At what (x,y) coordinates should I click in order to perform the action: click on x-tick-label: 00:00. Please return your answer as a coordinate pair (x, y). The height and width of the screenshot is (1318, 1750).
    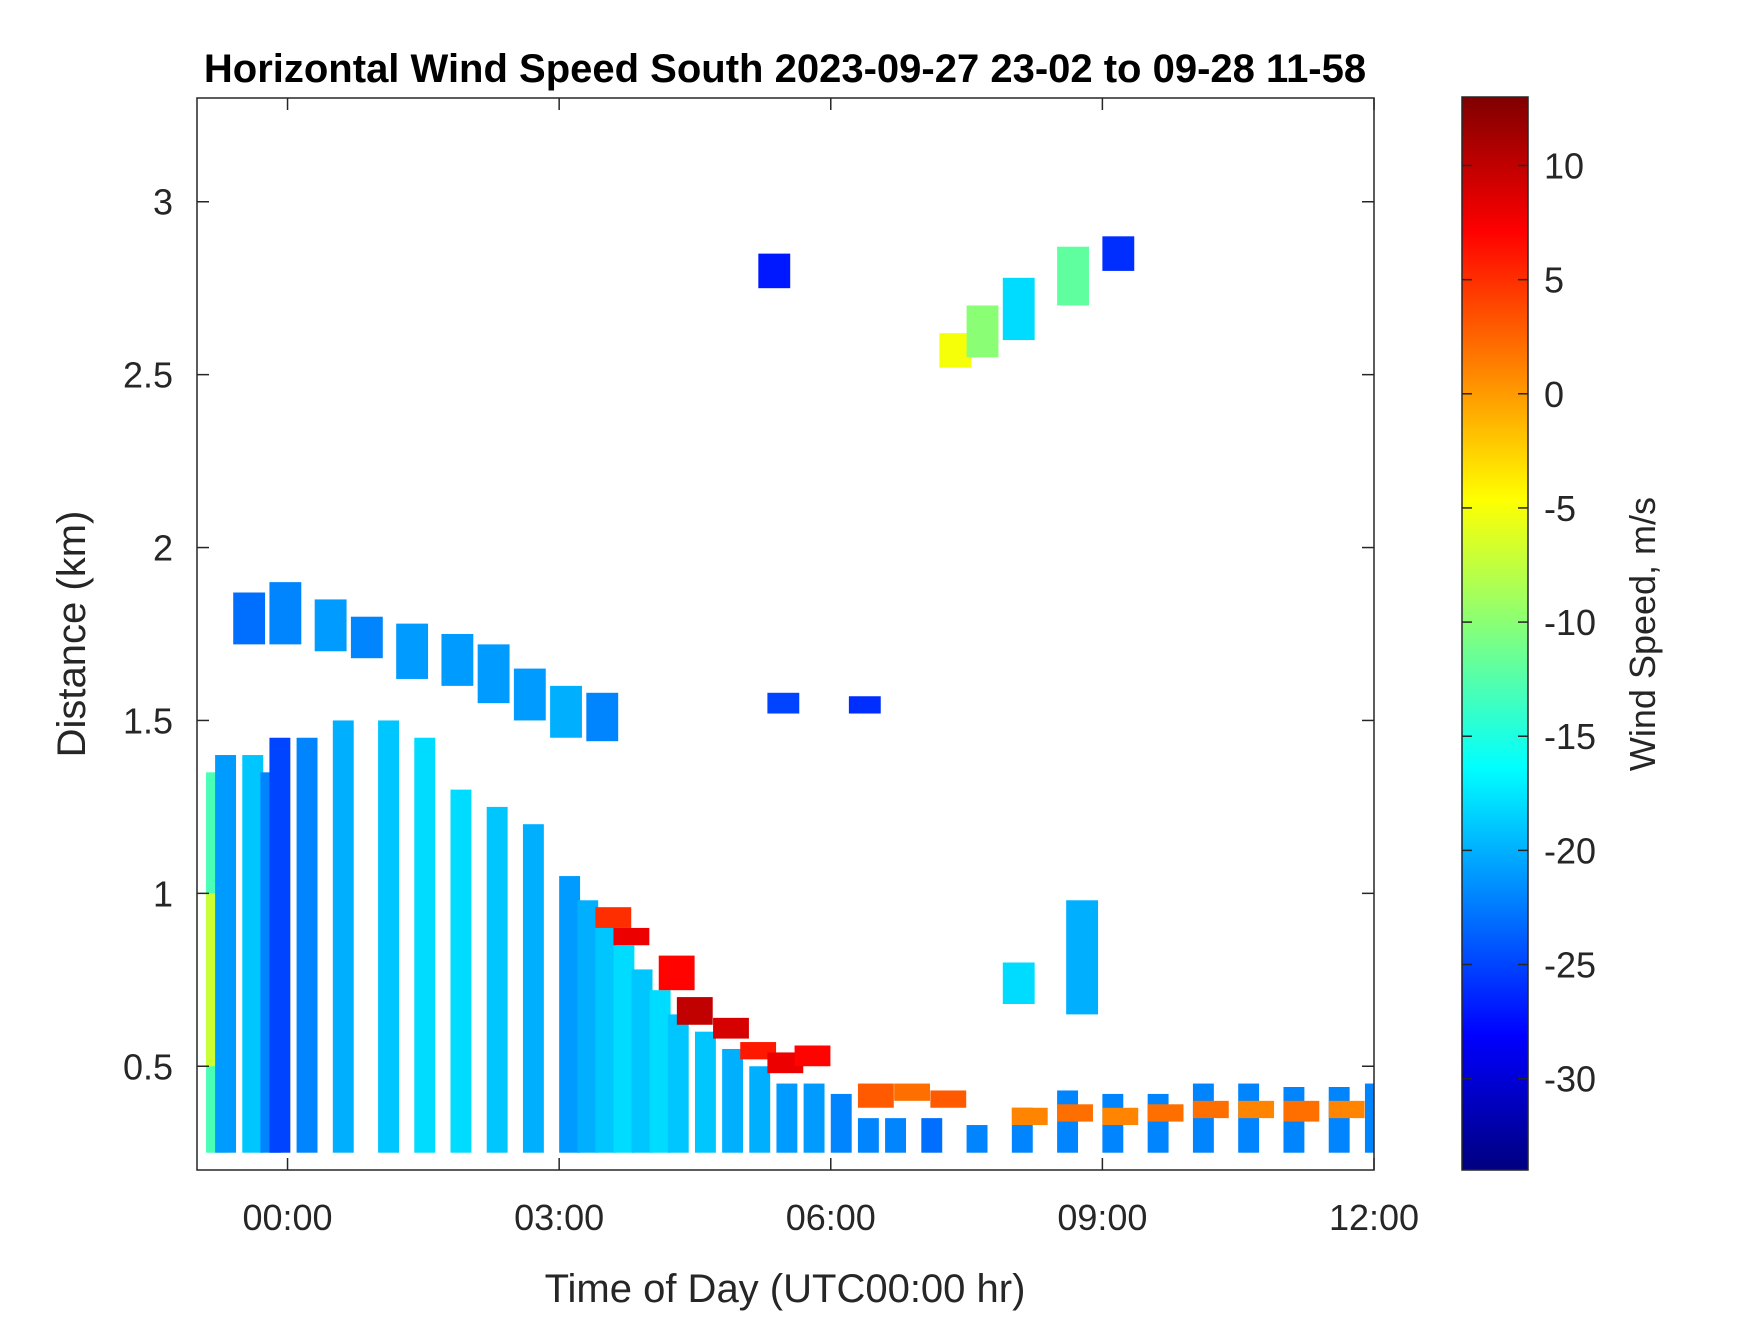
    Looking at the image, I should click on (287, 1217).